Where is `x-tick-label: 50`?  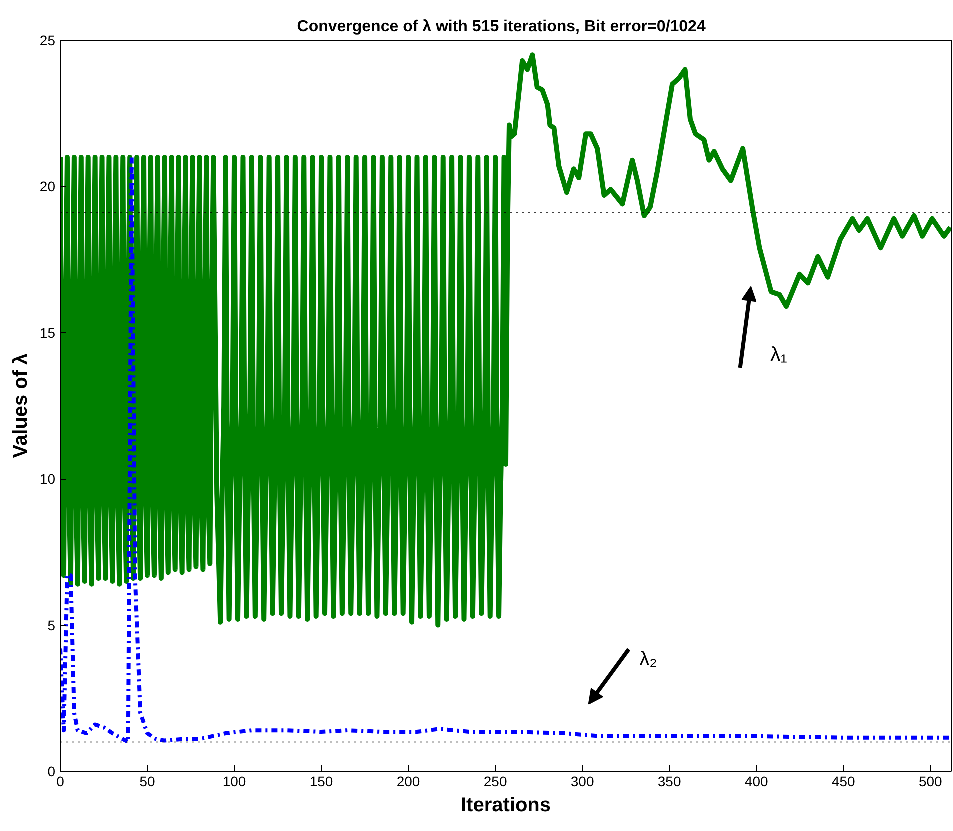 x-tick-label: 50 is located at coordinates (148, 782).